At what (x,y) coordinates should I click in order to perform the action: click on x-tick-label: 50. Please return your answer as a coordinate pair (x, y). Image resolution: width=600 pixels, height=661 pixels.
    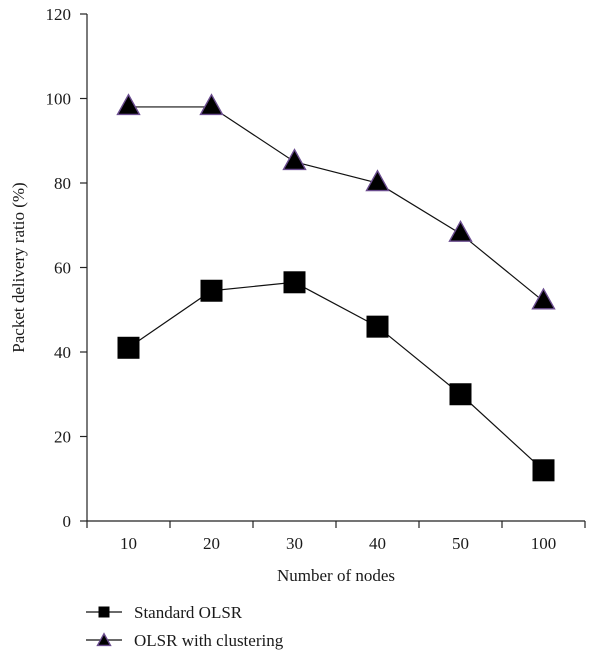
    Looking at the image, I should click on (460, 543).